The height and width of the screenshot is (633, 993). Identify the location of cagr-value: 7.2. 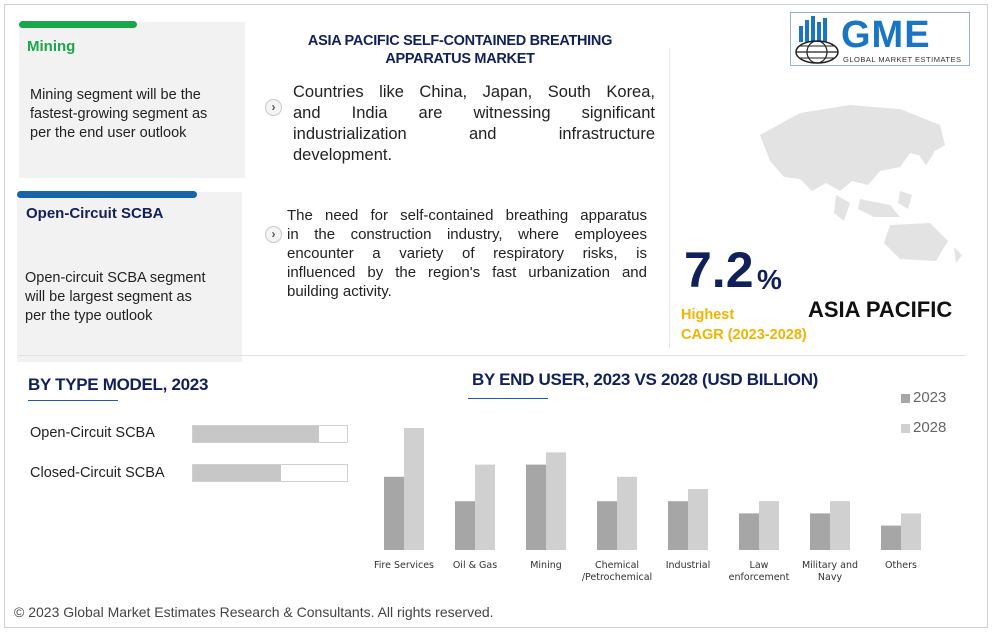
(719, 270).